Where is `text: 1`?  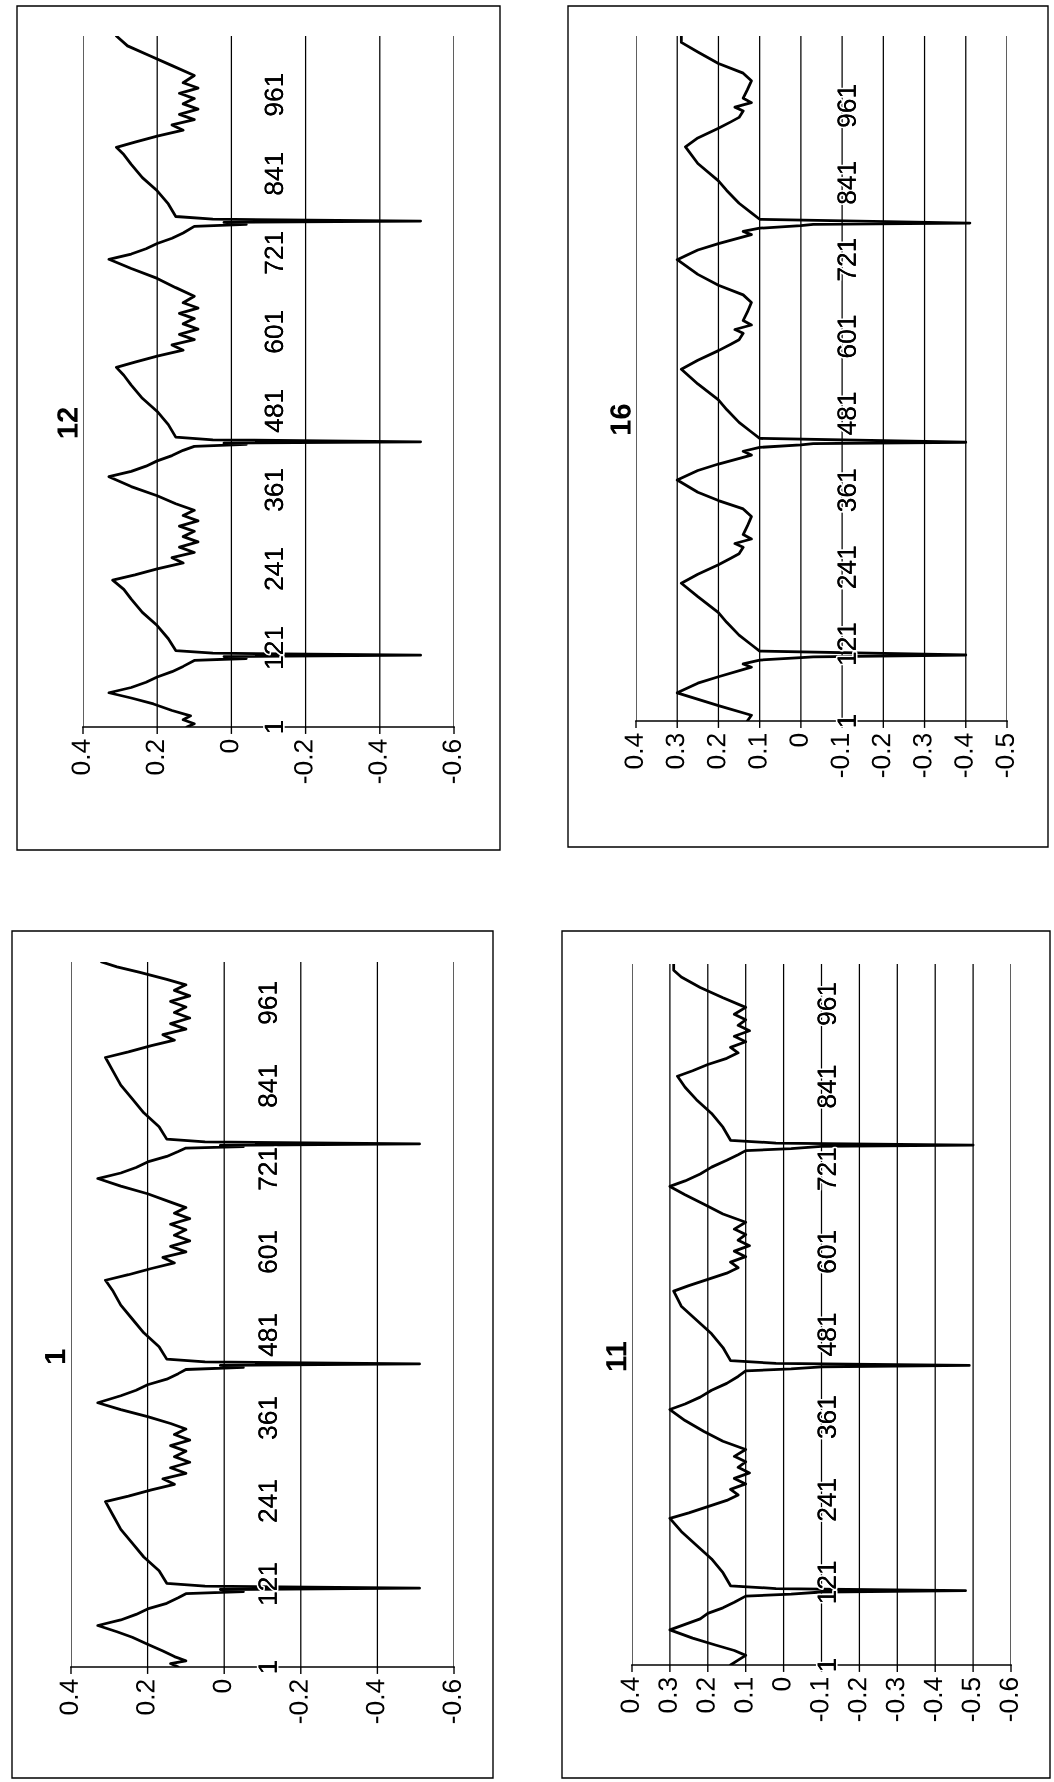 text: 1 is located at coordinates (55, 1356).